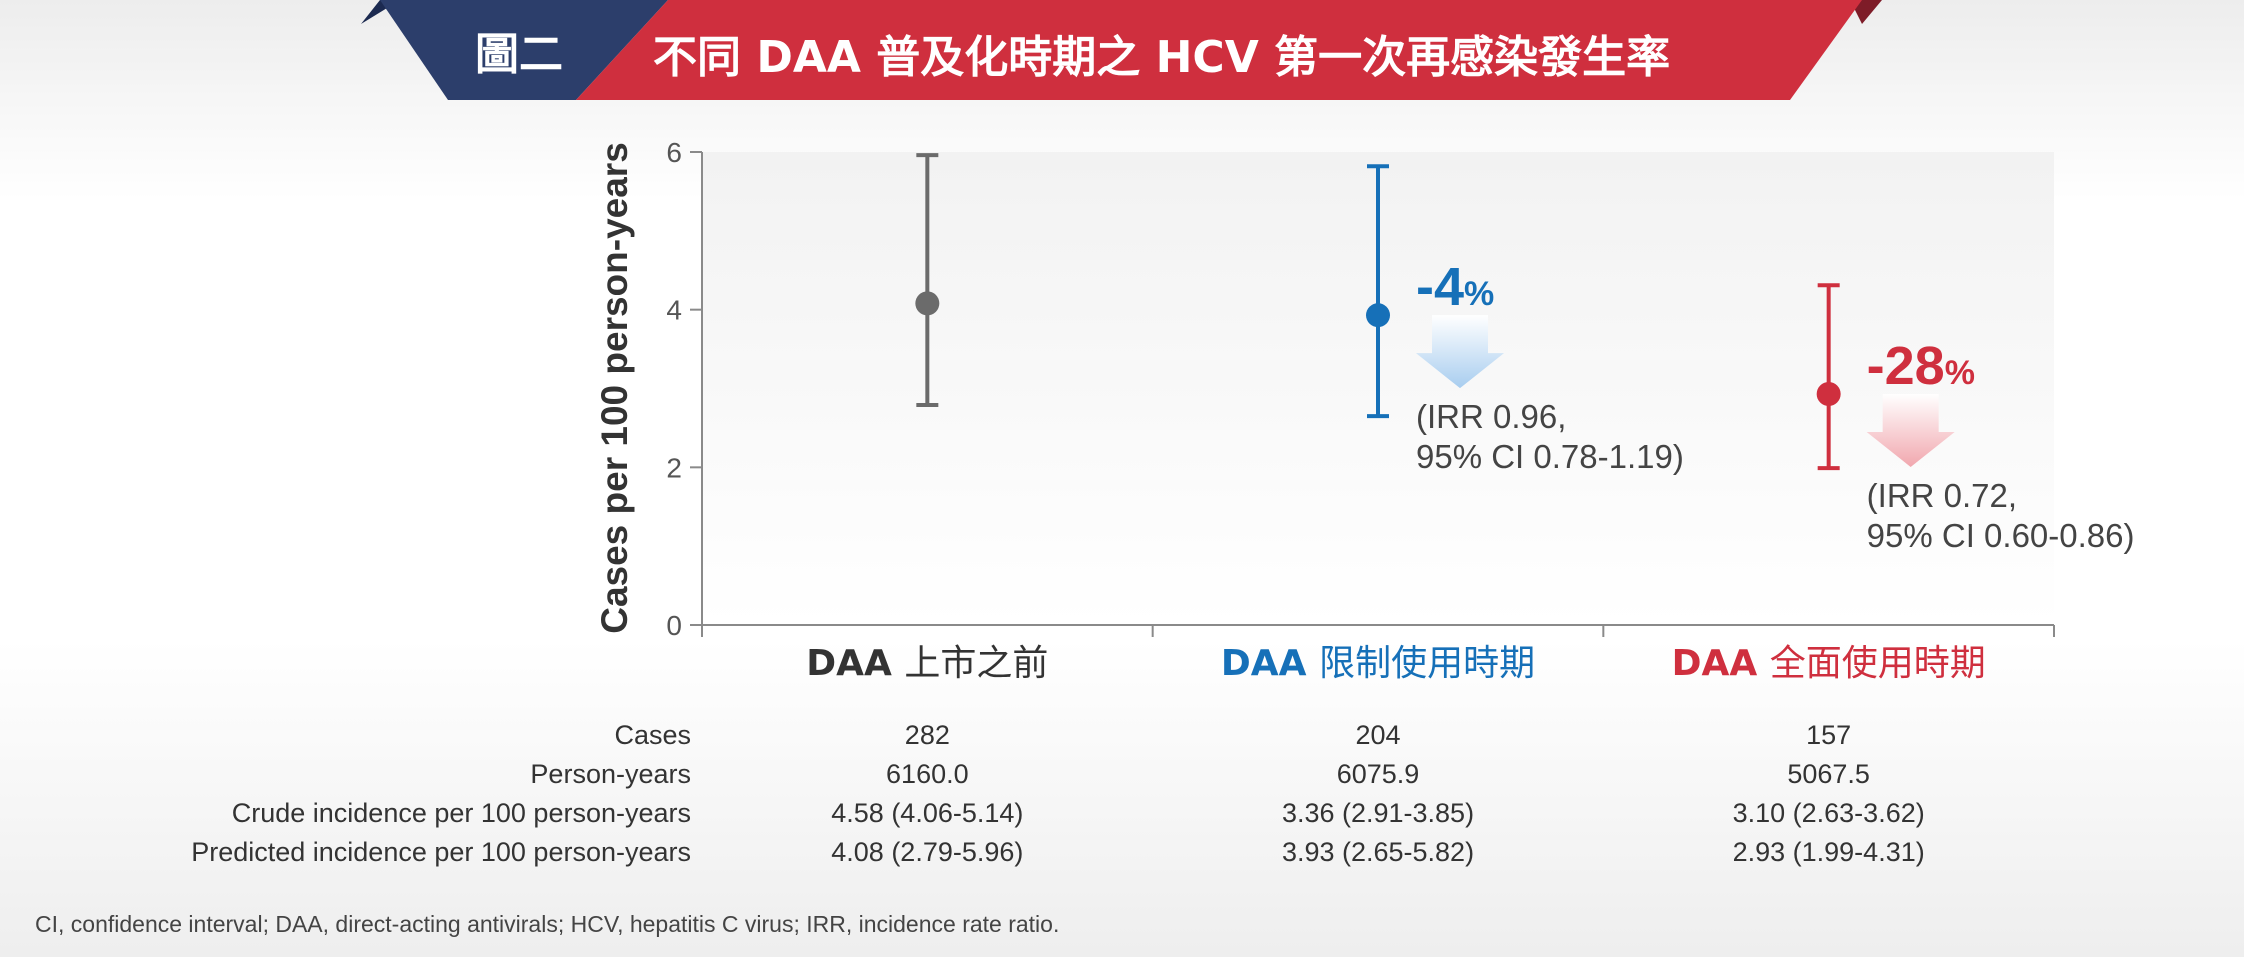 The width and height of the screenshot is (2244, 957). Describe the element at coordinates (976, 663) in the screenshot. I see `x-category-suffix: 上市之前` at that location.